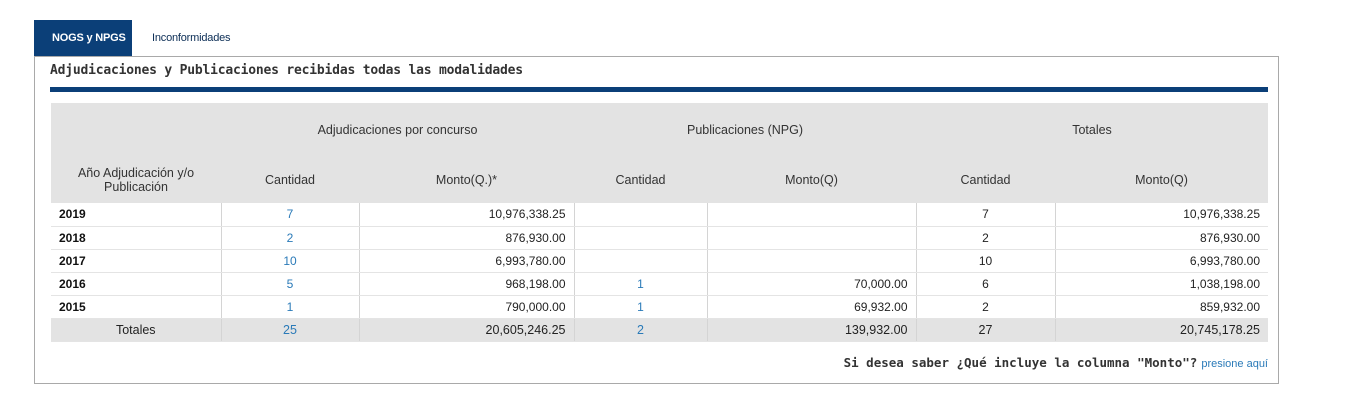 The height and width of the screenshot is (418, 1352). Describe the element at coordinates (140, 38) in the screenshot. I see `tab-bar: NOGS y NPGS Inconformidades` at that location.